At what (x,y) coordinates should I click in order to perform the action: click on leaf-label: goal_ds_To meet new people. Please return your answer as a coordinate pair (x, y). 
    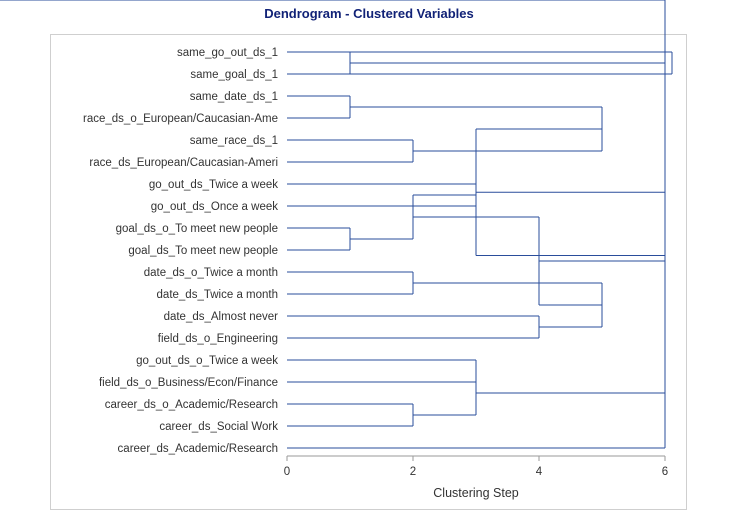
    Looking at the image, I should click on (203, 251).